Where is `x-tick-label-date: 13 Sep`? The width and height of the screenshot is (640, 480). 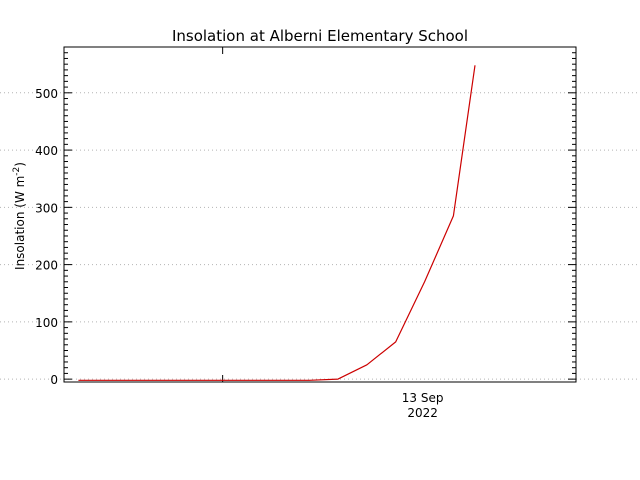 x-tick-label-date: 13 Sep is located at coordinates (423, 398).